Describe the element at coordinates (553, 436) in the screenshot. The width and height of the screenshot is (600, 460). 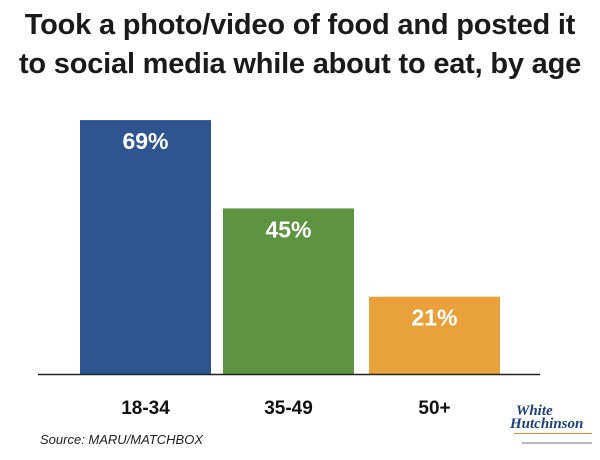
I see `logo-accent-line` at that location.